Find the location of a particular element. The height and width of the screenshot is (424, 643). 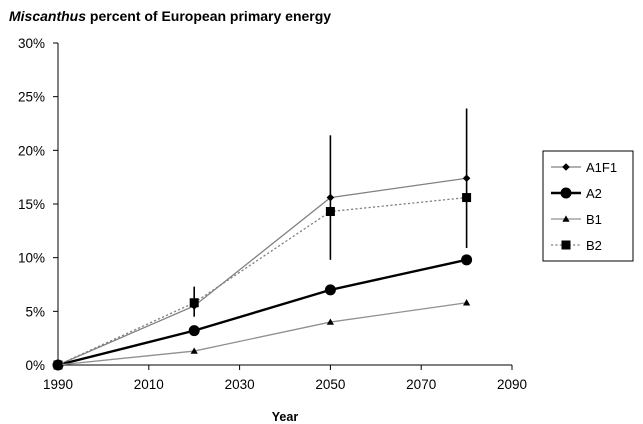

y-tick-label: 30% is located at coordinates (31, 43).